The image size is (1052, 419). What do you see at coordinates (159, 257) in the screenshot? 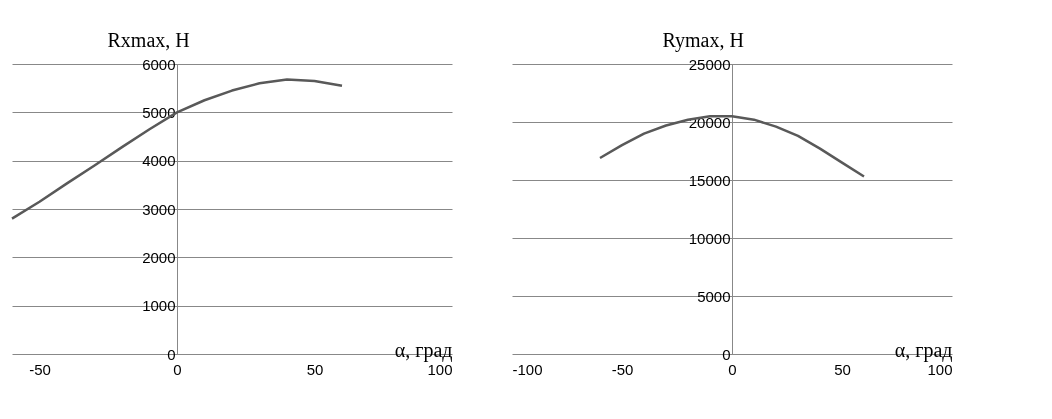
I see `y-tick-label: 2000` at bounding box center [159, 257].